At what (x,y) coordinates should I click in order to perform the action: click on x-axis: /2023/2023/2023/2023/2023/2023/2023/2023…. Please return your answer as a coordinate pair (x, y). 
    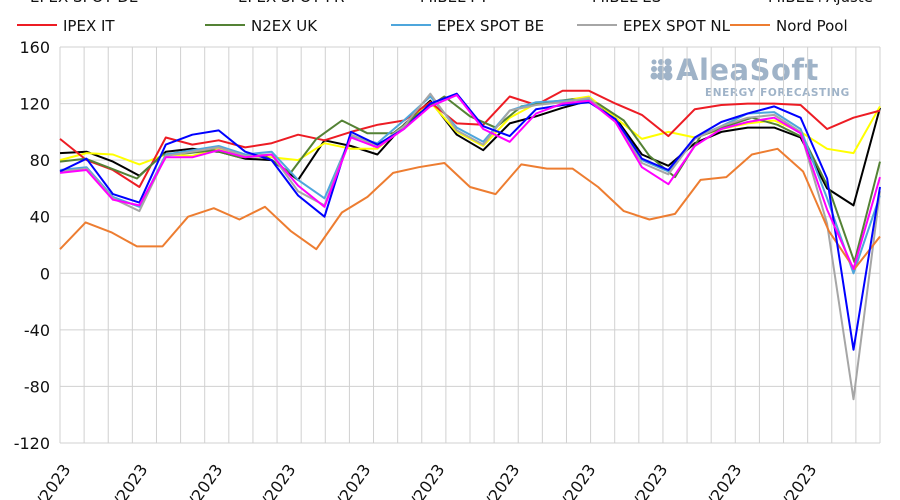
    Looking at the image, I should click on (426, 480).